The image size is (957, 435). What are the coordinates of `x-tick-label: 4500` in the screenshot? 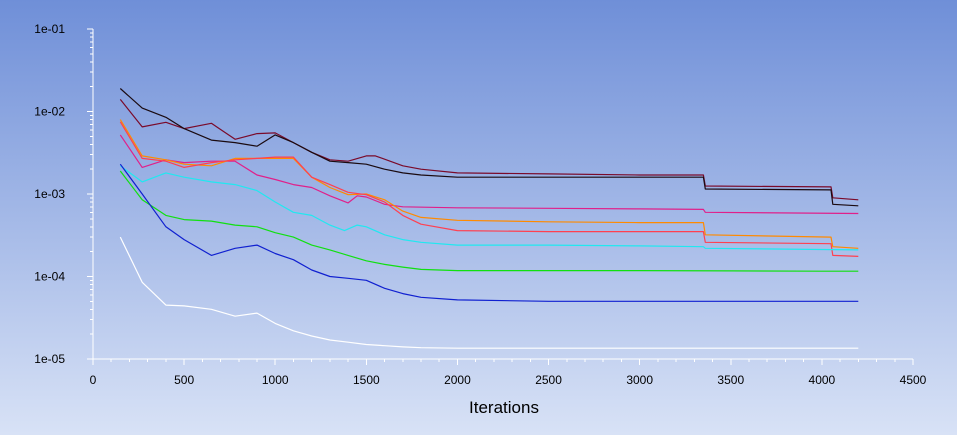 It's located at (913, 380).